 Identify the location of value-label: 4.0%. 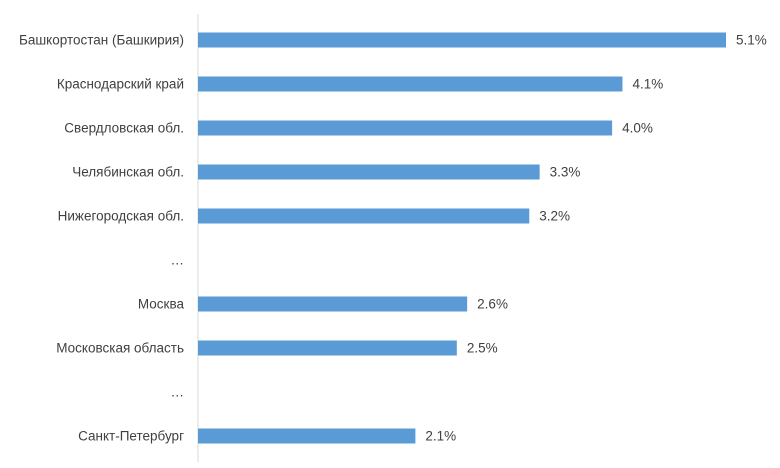
(637, 128).